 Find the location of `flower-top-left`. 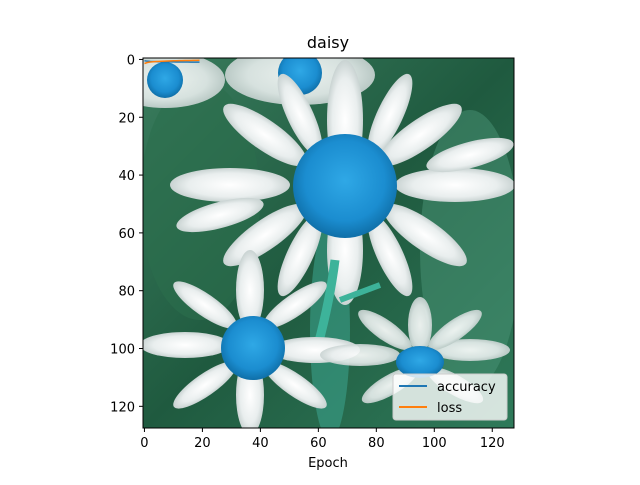

flower-top-left is located at coordinates (184, 83).